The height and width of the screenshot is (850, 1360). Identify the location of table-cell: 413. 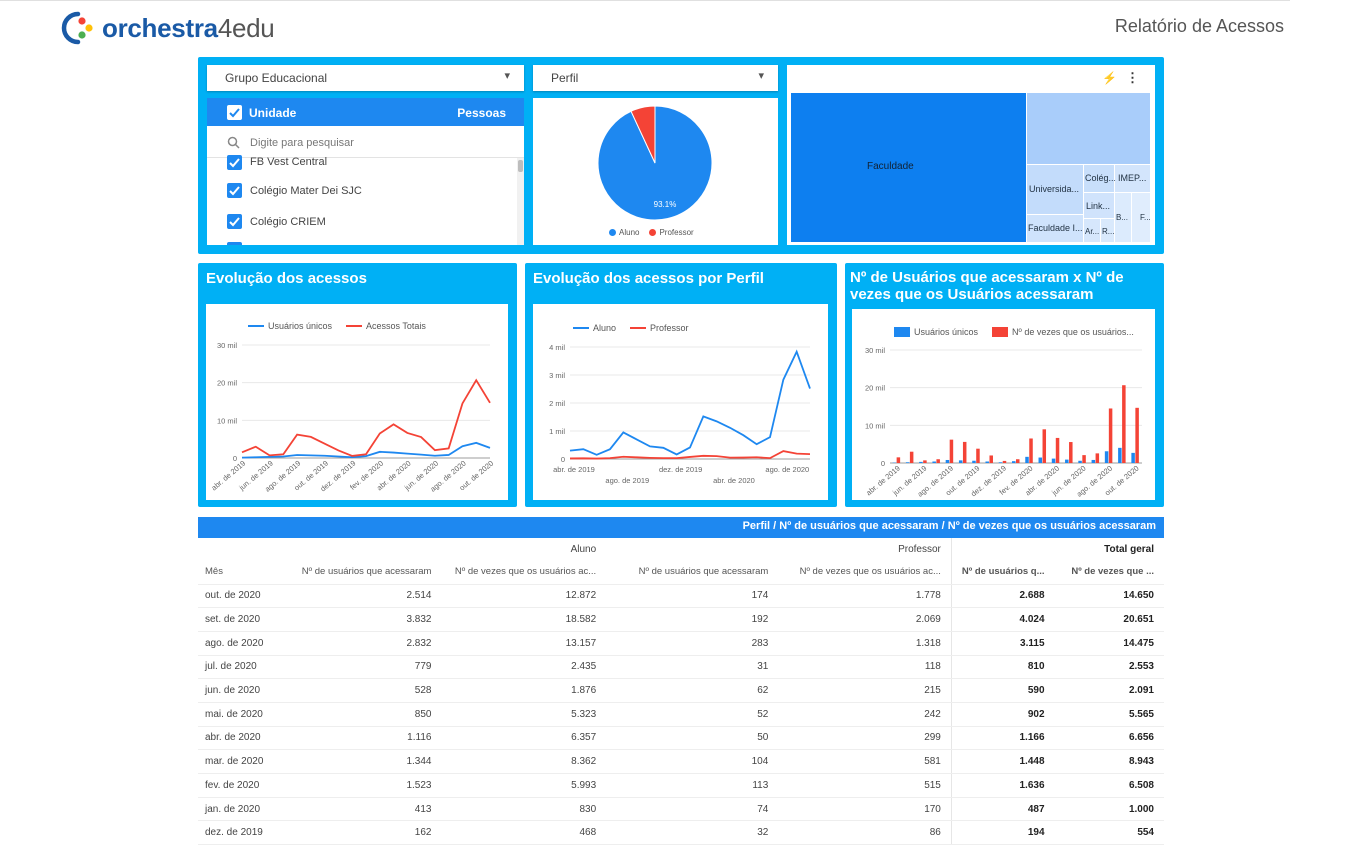
(358, 809).